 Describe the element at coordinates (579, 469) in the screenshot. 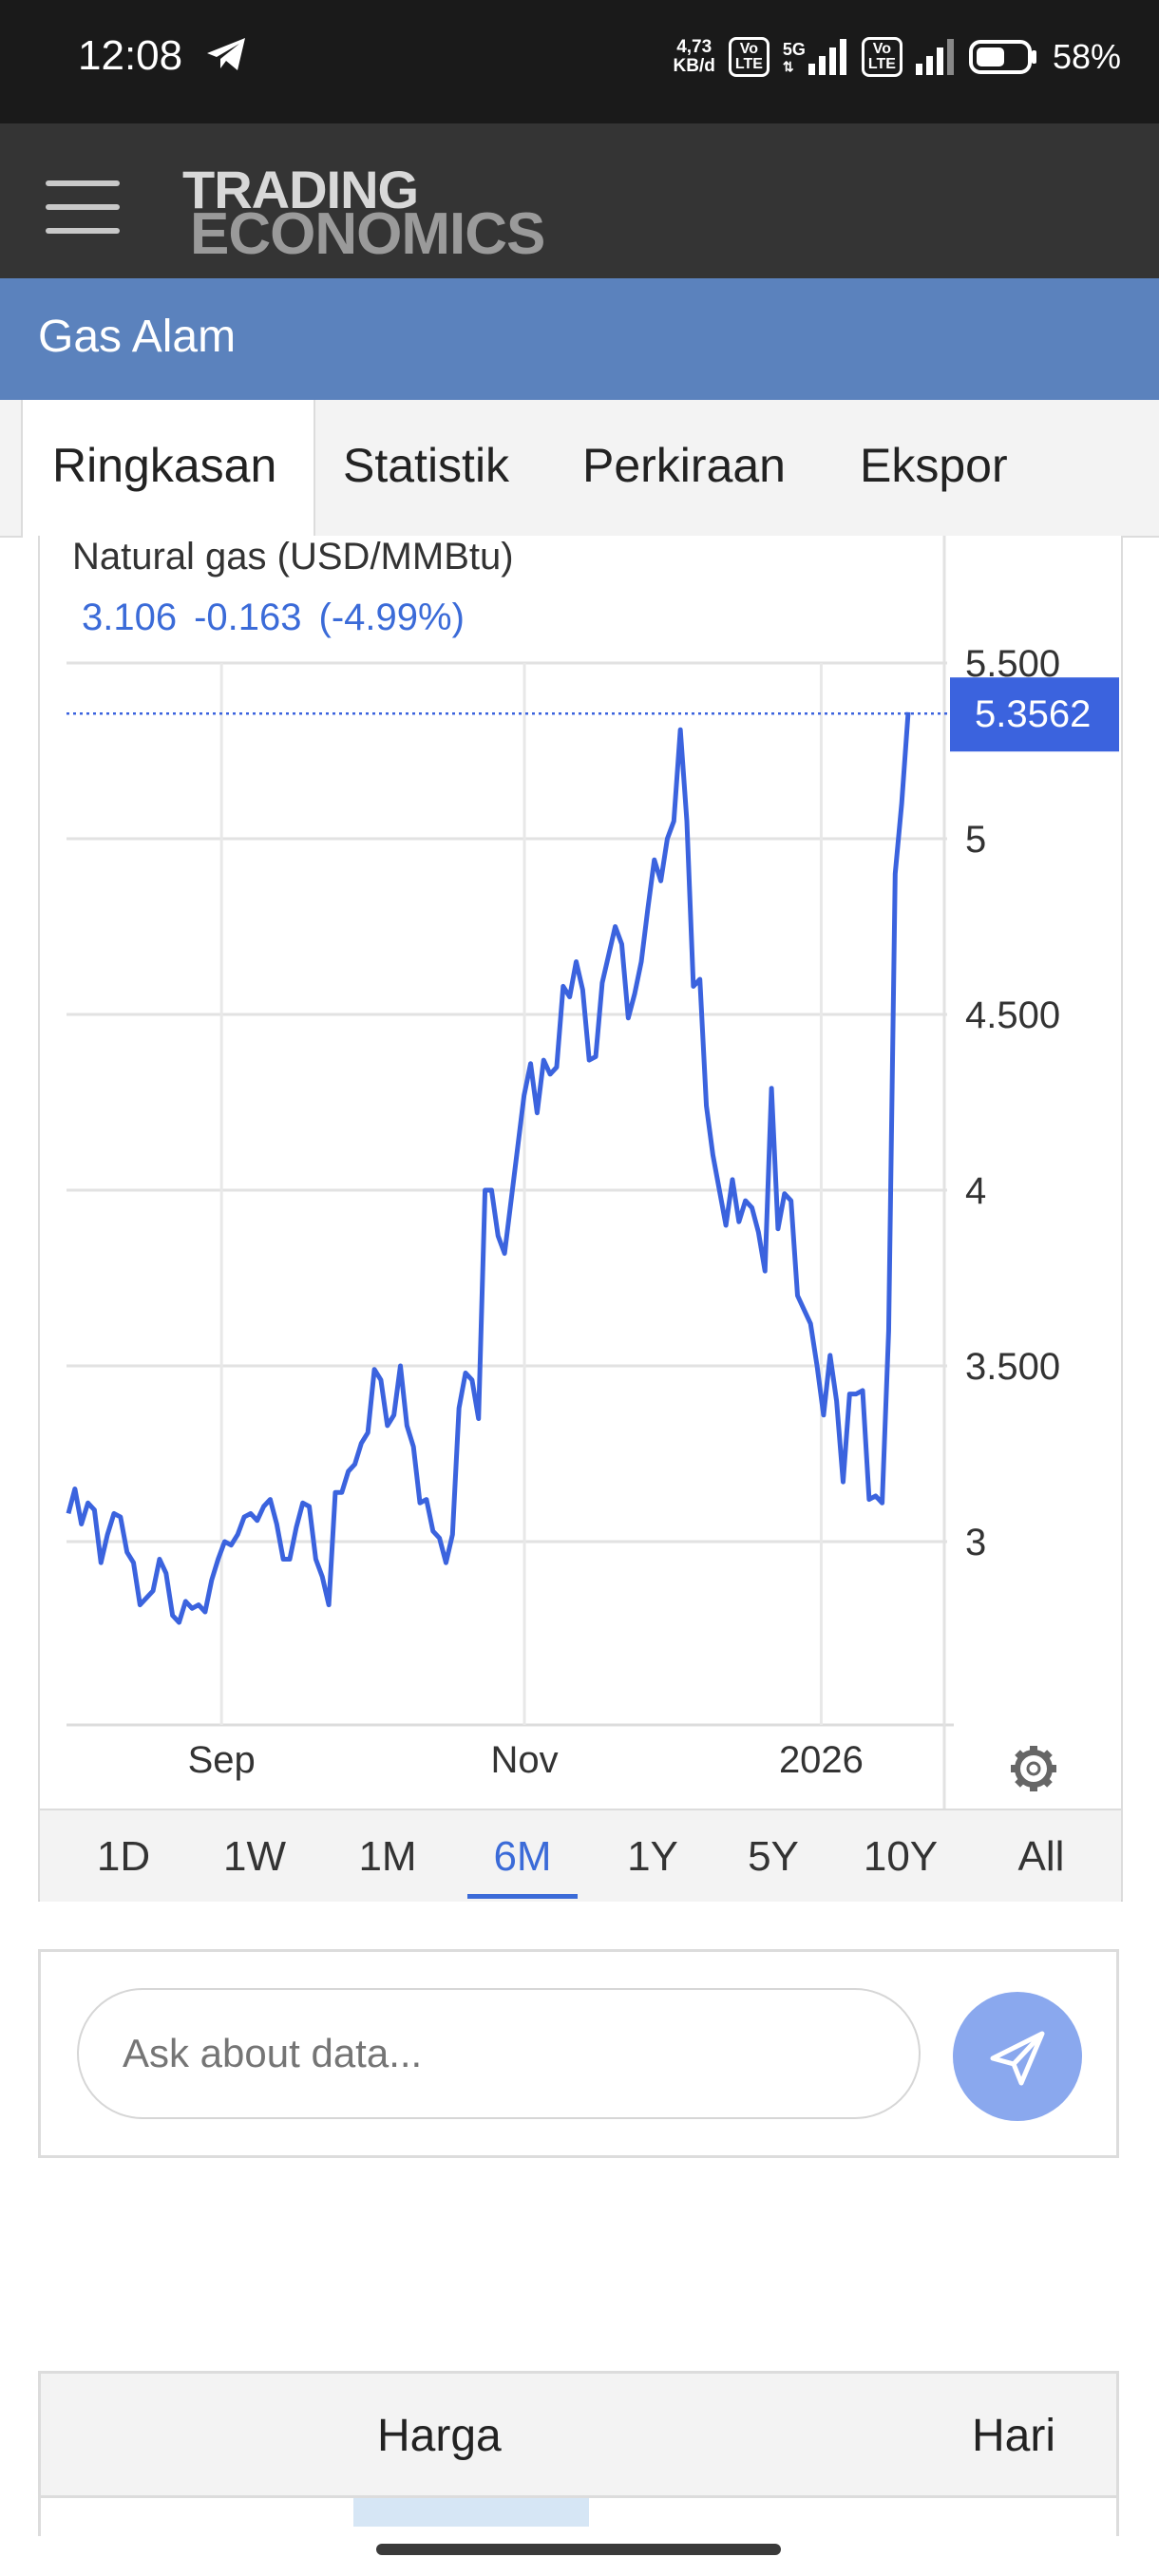

I see `tab-bar: Ringkasan Statistik Perkiraan Ekspor` at that location.